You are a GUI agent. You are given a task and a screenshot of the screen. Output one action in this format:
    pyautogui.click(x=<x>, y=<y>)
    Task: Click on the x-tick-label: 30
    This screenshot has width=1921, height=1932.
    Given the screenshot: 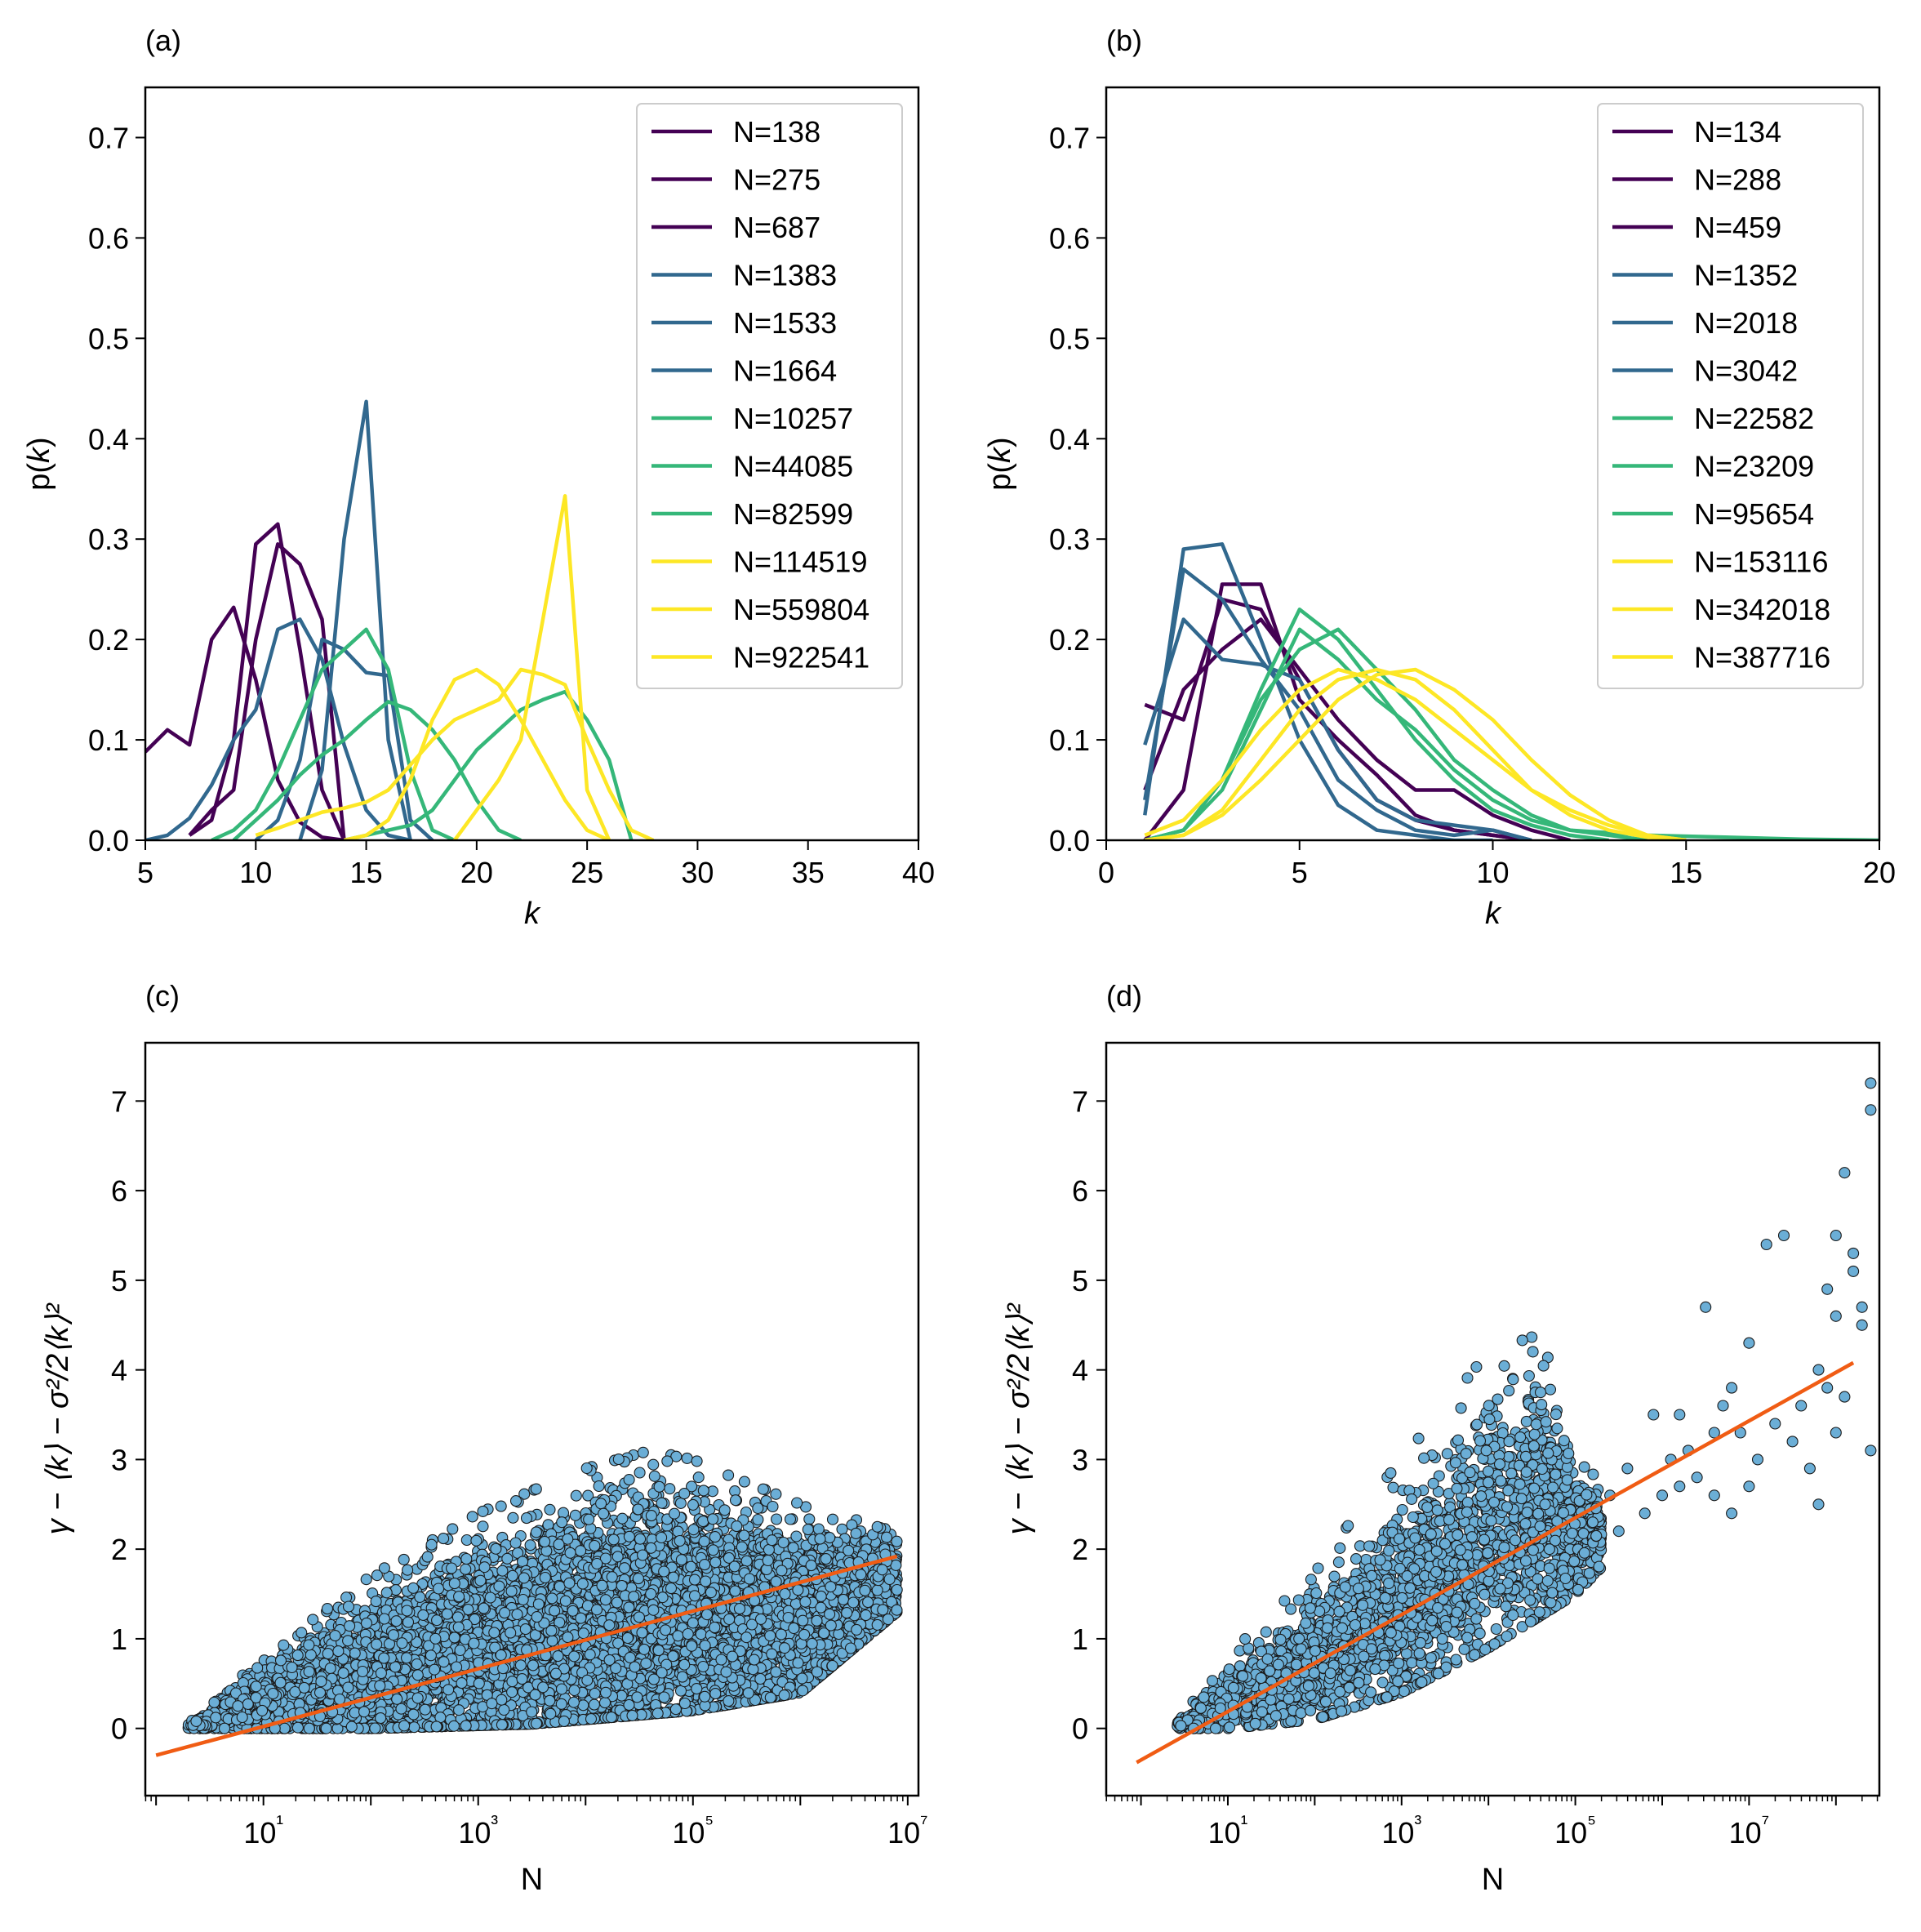 What is the action you would take?
    pyautogui.click(x=697, y=872)
    